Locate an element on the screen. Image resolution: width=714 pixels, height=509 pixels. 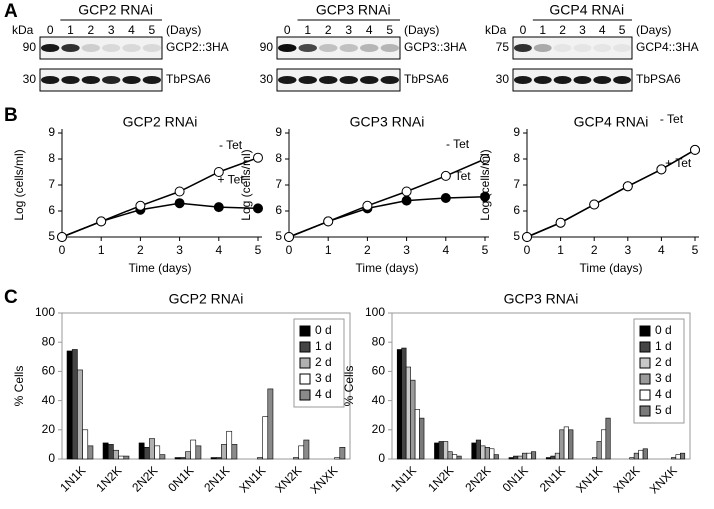
x-tick-label: 2 is located at coordinates (140, 250).